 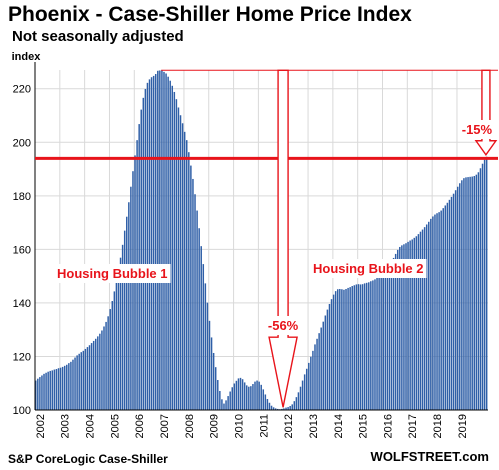 I want to click on x-tick-label: 2008, so click(x=190, y=426).